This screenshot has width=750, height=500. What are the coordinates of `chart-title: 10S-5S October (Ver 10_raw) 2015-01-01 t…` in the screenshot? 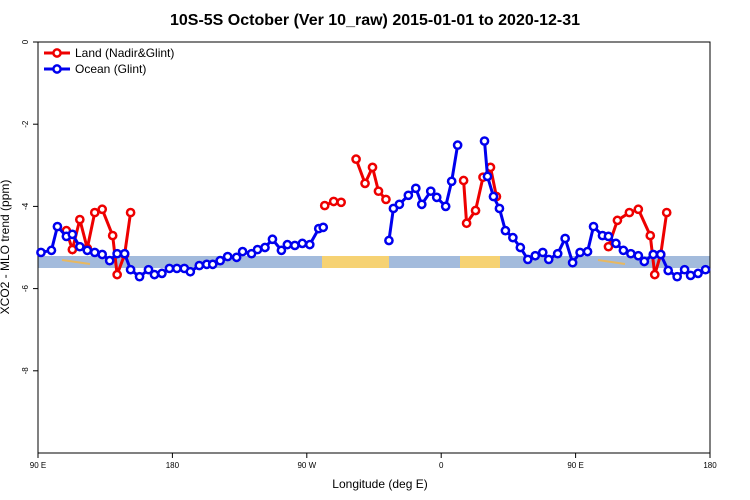 It's located at (375, 20).